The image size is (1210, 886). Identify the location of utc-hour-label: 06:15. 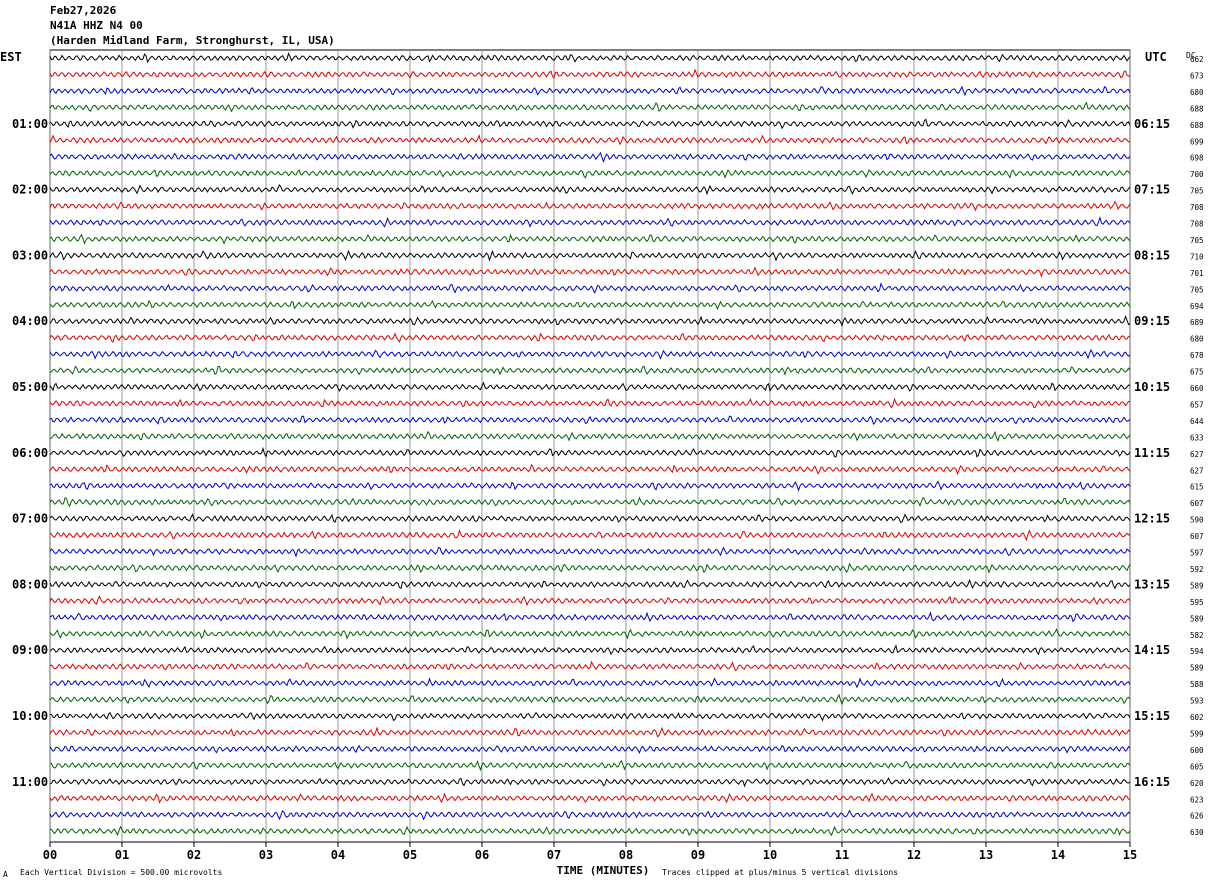
(1152, 124).